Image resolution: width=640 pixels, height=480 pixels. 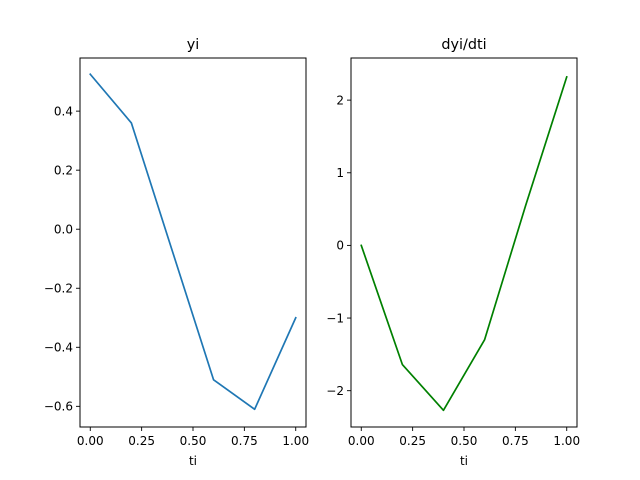 I want to click on y-tick-label: −0.6, so click(x=58, y=407).